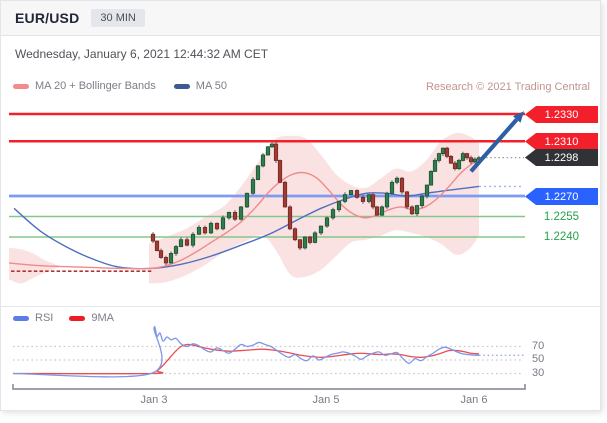  What do you see at coordinates (118, 18) in the screenshot?
I see `timeframe-badge: 30 MIN` at bounding box center [118, 18].